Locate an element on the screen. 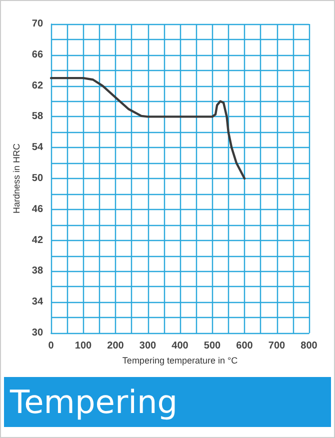 The height and width of the screenshot is (438, 335). y-tick-label: 38 is located at coordinates (38, 271).